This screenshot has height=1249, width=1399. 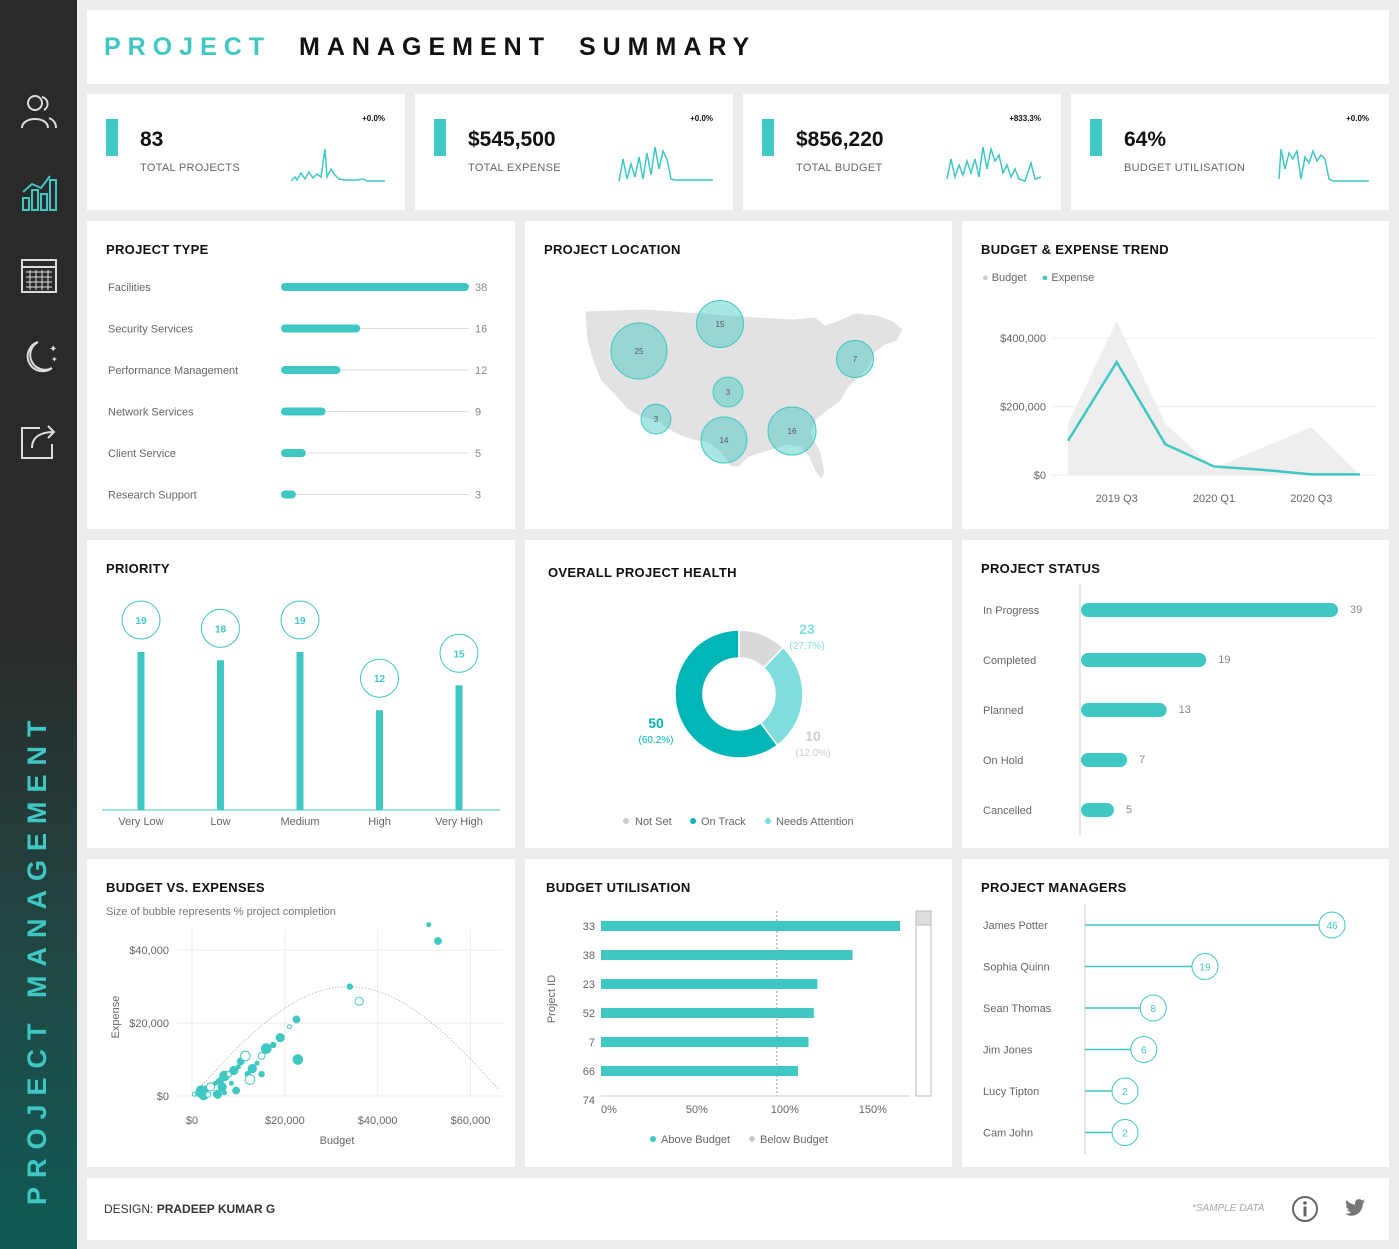 I want to click on kpi-card-total-projects: 83 TOTAL PROJECTS +0.0%, so click(x=246, y=152).